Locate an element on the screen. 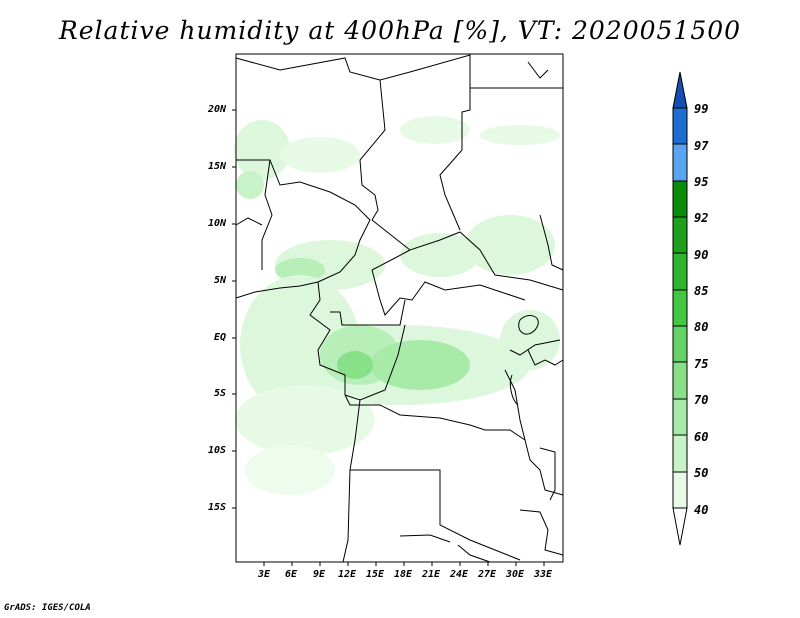 The height and width of the screenshot is (618, 800). colorbar is located at coordinates (680, 308).